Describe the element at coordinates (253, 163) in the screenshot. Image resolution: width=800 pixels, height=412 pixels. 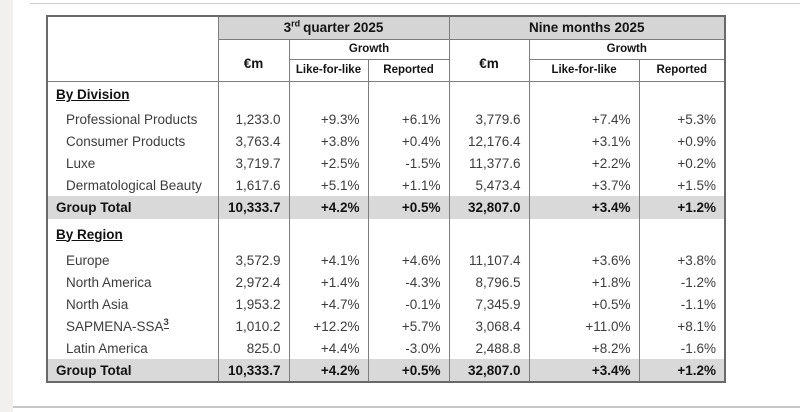
I see `value-cell: 3,719.7` at that location.